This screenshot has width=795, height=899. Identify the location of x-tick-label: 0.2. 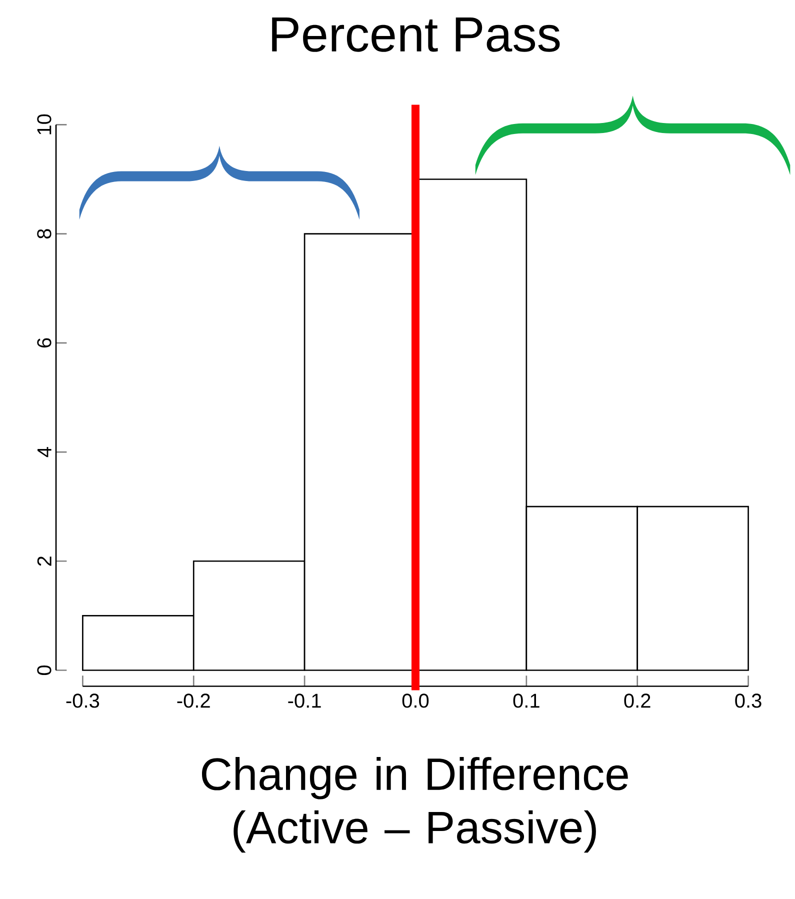
(637, 701).